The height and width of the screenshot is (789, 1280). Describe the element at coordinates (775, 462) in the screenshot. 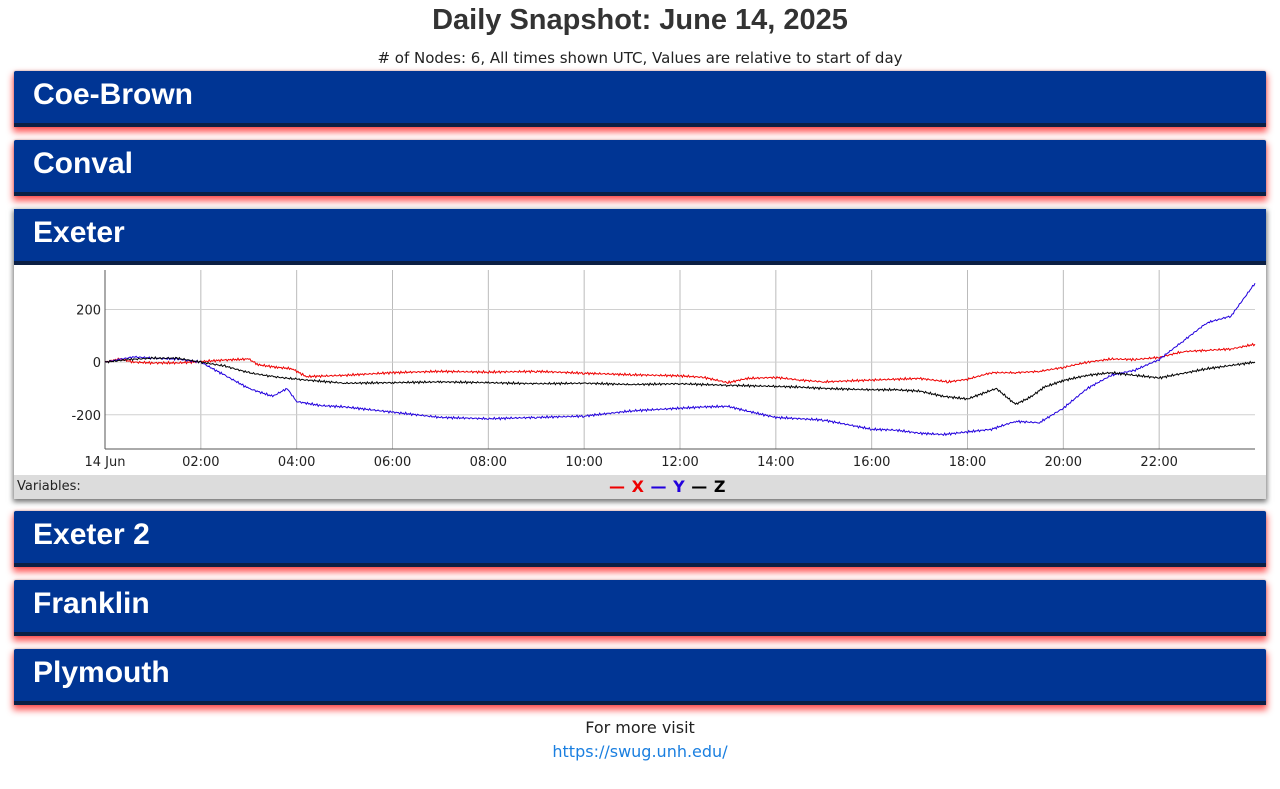

I see `x-tick-label: 14:00` at that location.